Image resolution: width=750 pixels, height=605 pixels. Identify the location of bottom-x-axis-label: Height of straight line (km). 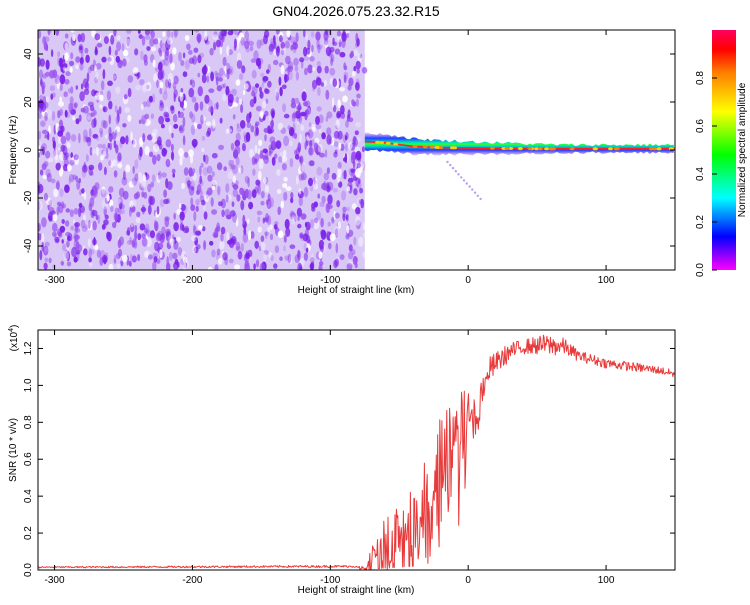
(356, 590).